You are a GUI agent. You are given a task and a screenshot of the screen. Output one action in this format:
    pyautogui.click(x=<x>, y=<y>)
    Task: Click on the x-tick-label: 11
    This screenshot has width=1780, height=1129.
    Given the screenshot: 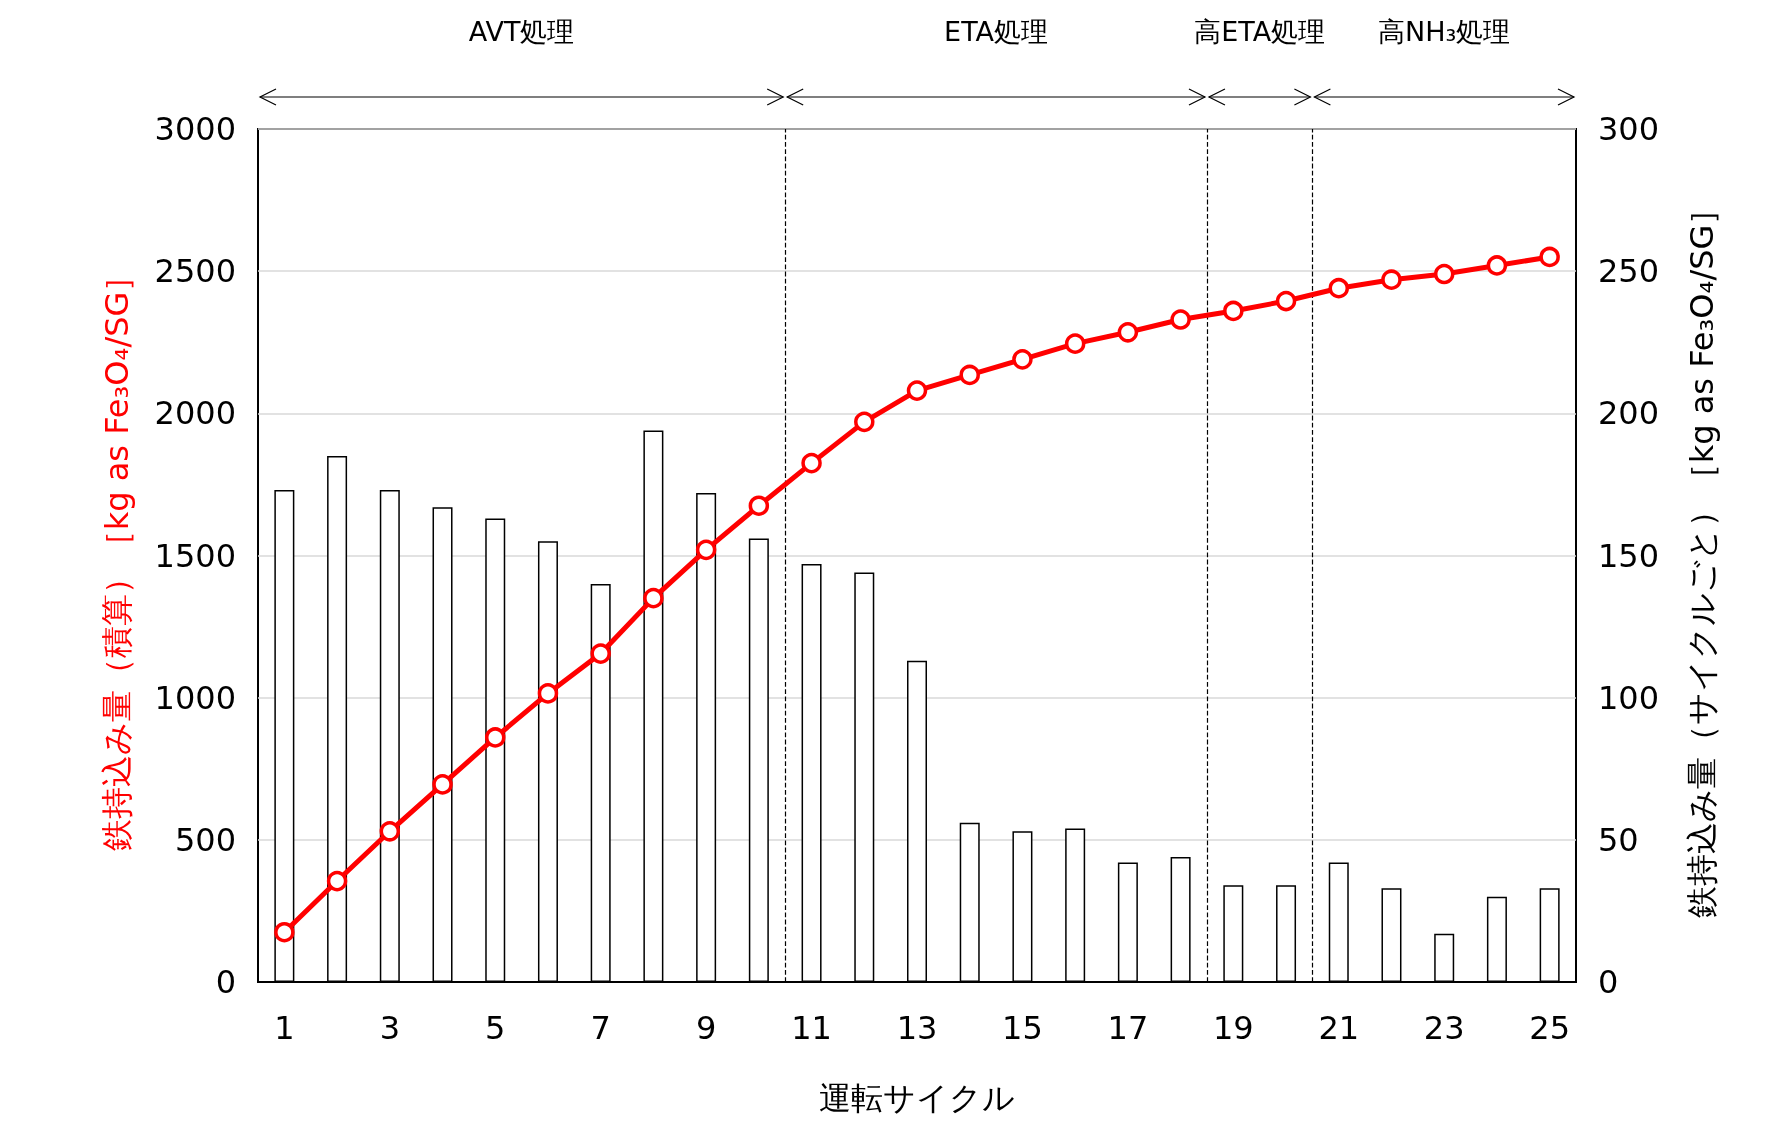 What is the action you would take?
    pyautogui.click(x=811, y=1028)
    